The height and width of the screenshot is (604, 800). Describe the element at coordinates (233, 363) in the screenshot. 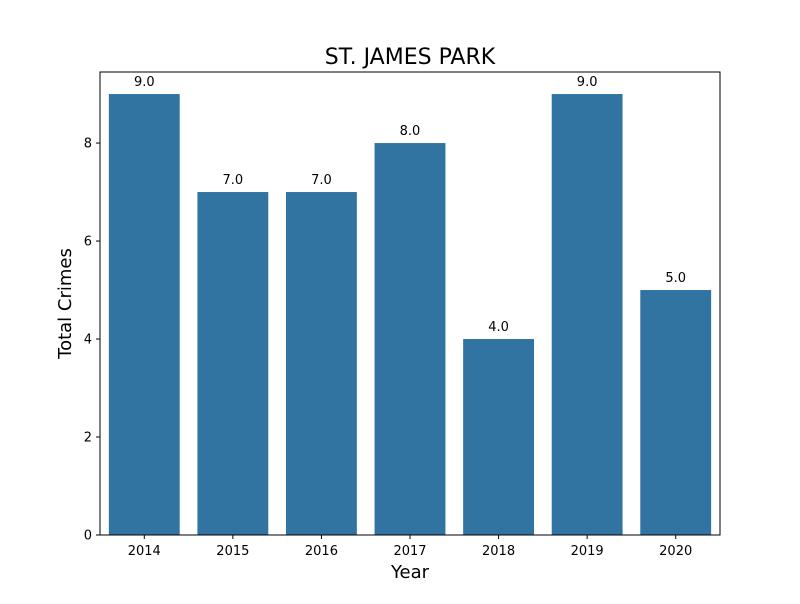

I see `bar-2015` at that location.